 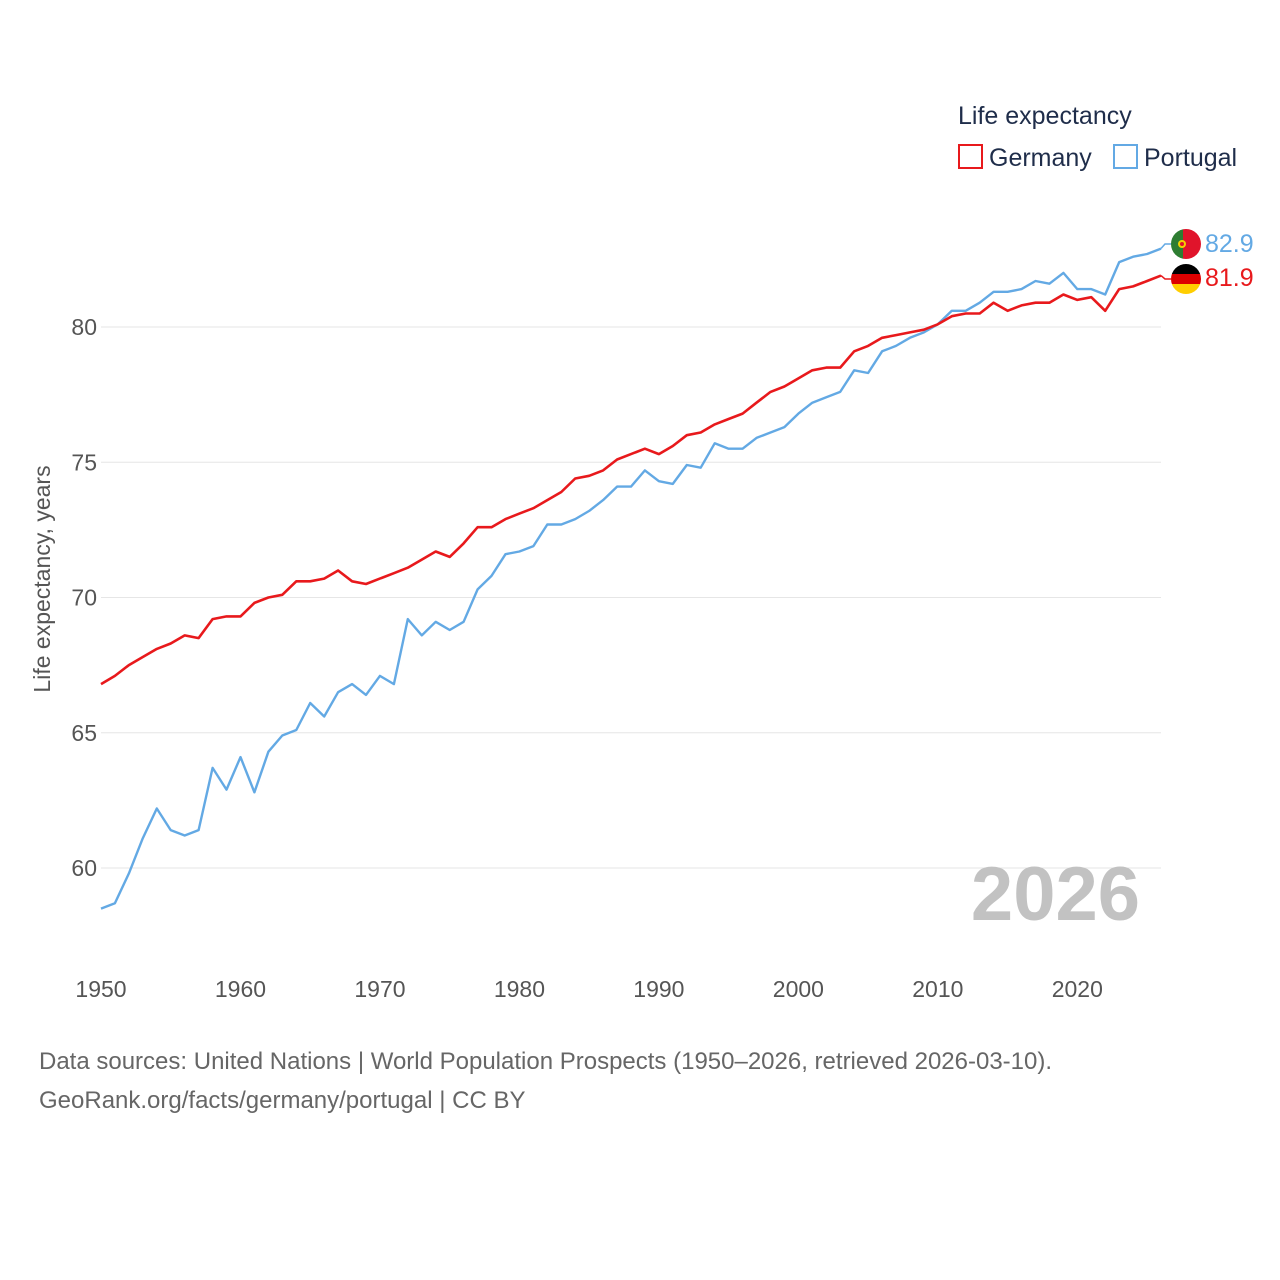 I want to click on year-watermark: 2026, so click(x=1055, y=894).